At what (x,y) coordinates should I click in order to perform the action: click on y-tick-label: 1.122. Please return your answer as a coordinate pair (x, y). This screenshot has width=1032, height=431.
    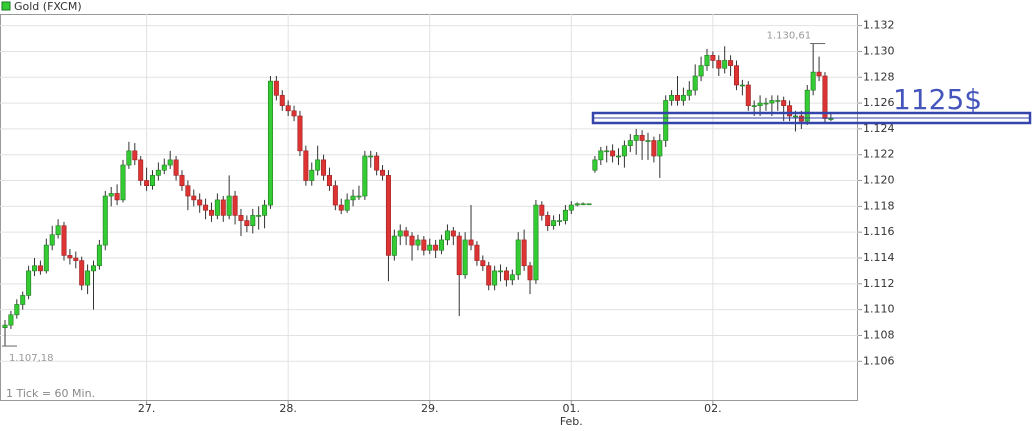
    Looking at the image, I should click on (879, 154).